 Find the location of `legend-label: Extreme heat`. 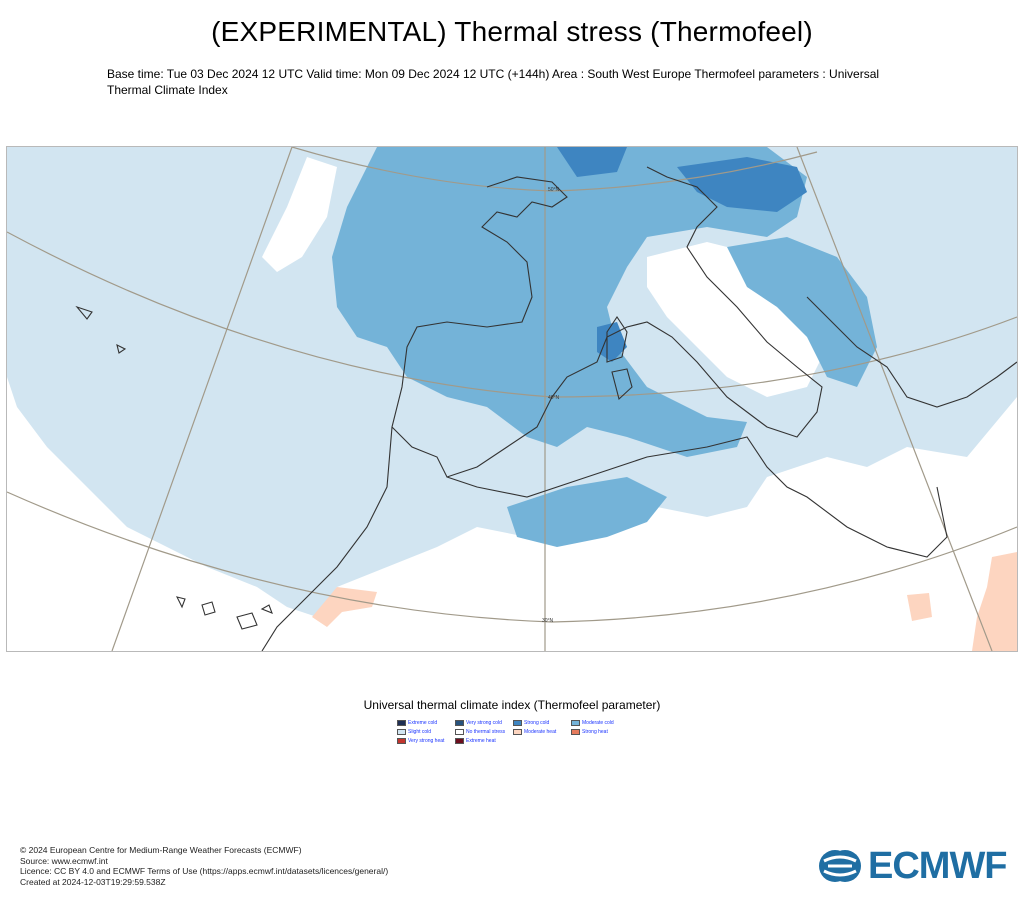

legend-label: Extreme heat is located at coordinates (481, 741).